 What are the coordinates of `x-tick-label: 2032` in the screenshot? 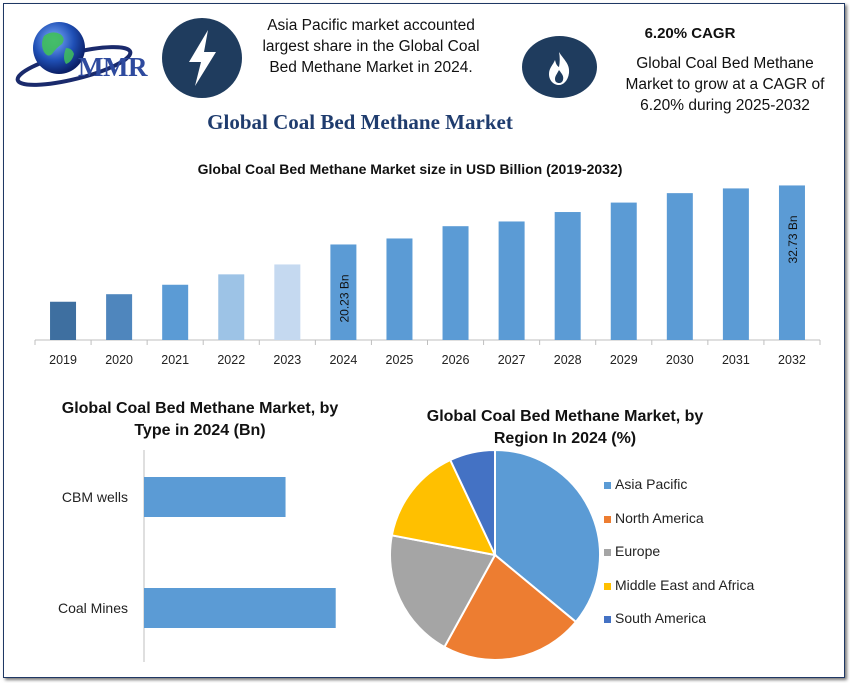 It's located at (792, 360).